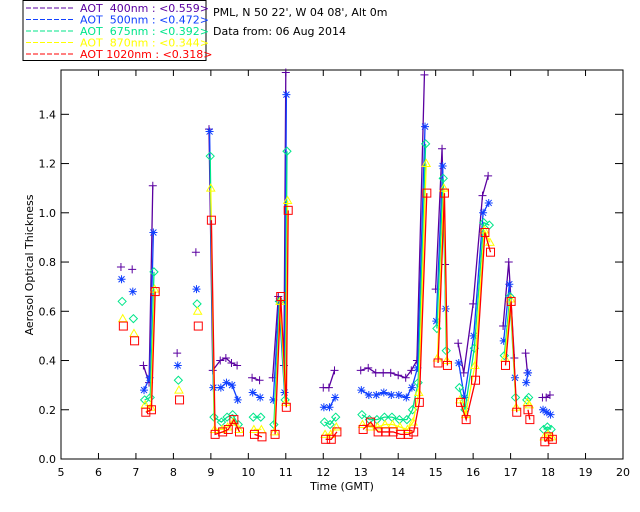 This screenshot has height=512, width=640. Describe the element at coordinates (135, 472) in the screenshot. I see `x-tick-label: 7` at that location.